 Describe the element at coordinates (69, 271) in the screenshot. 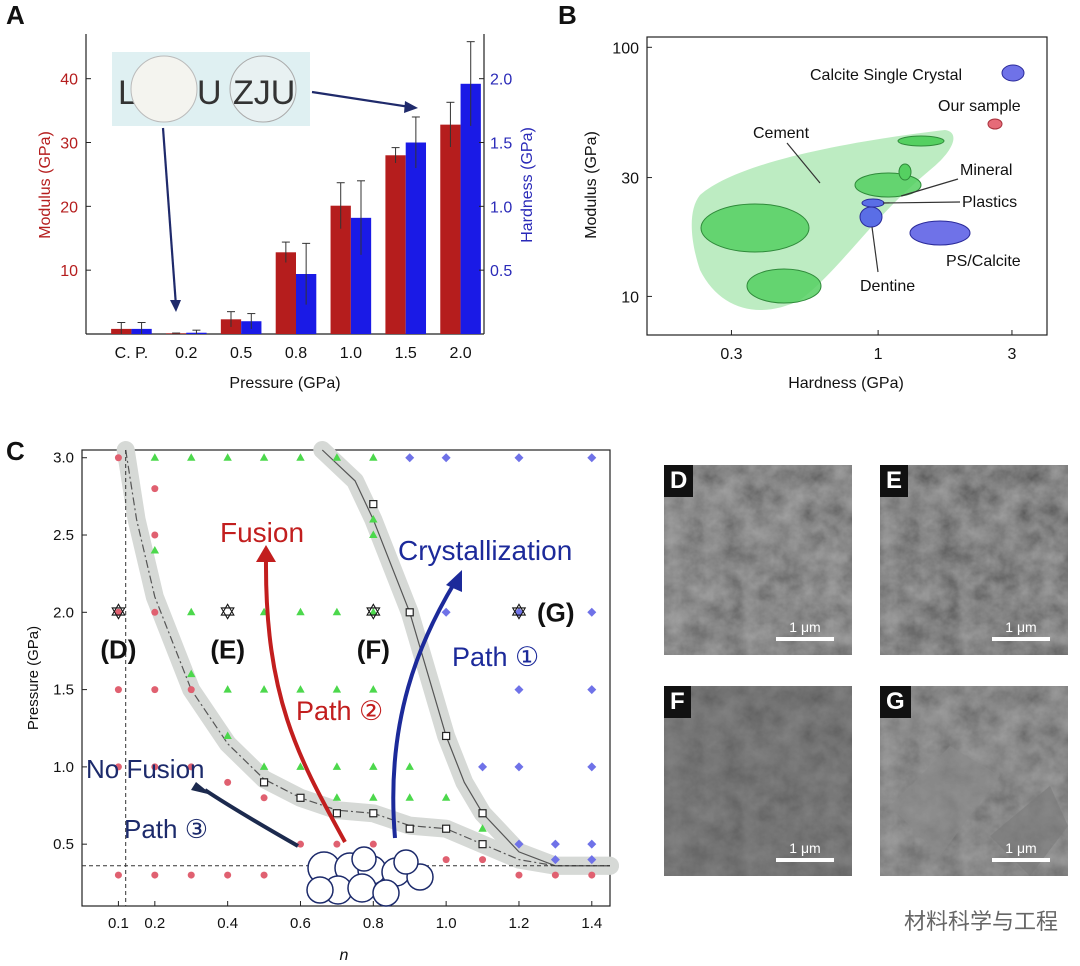

I see `a-ytick-left-label: 10` at that location.